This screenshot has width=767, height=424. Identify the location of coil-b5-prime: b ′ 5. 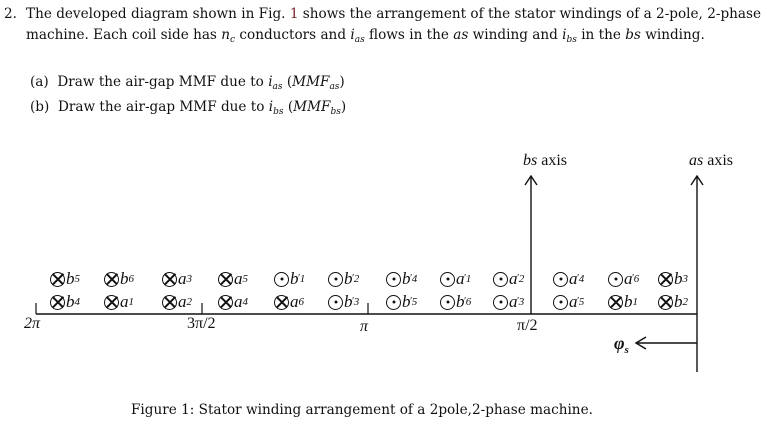
(401, 302).